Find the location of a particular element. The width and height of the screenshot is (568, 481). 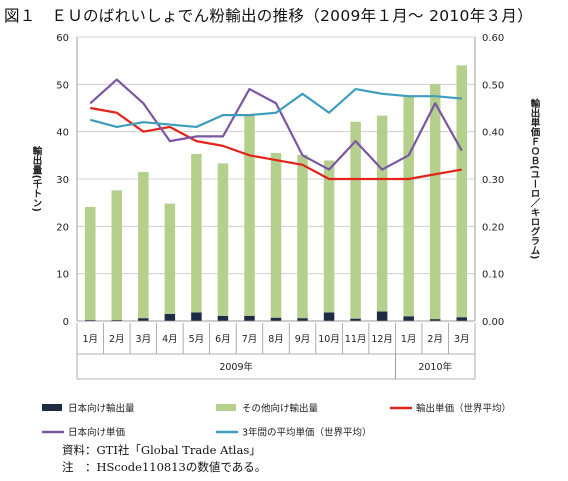

left-tick-label: 0 is located at coordinates (66, 322).